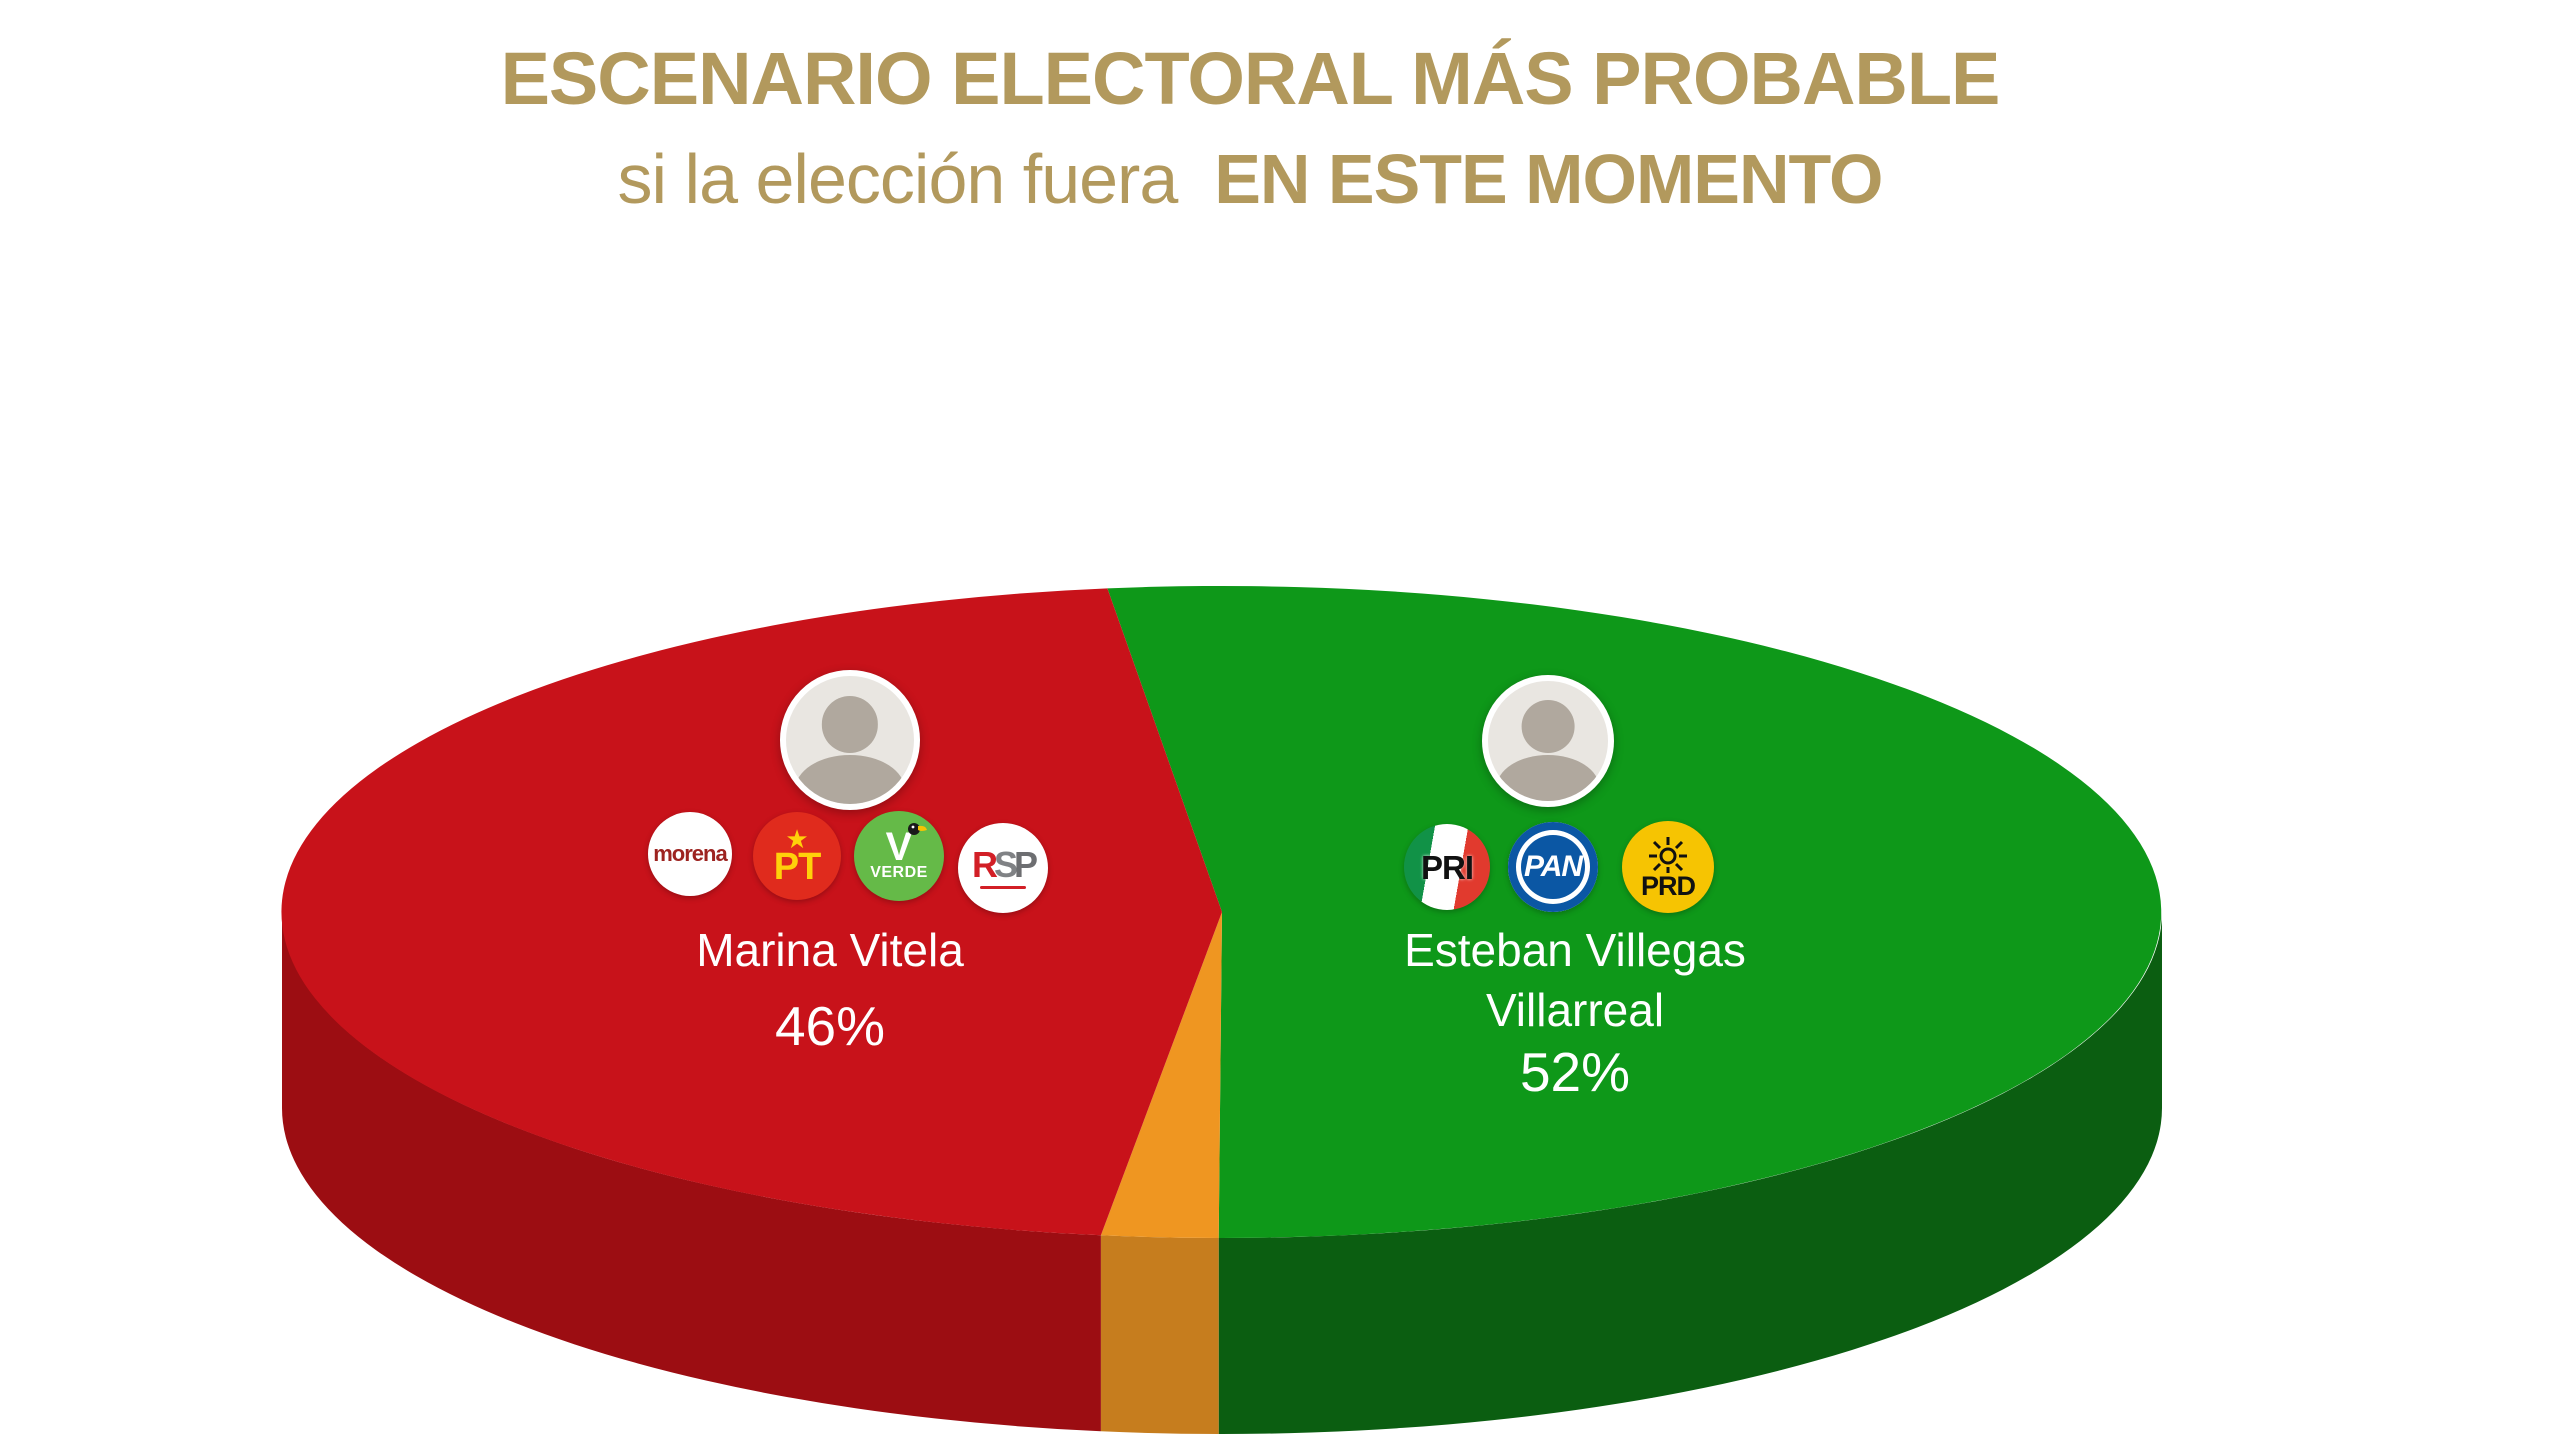 The width and height of the screenshot is (2560, 1440). I want to click on title-line-2-bold: EN ESTE MOMENTO, so click(1548, 179).